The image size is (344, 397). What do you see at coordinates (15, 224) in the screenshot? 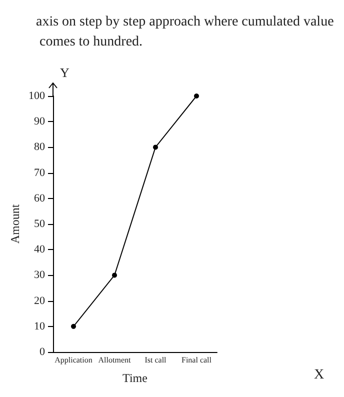
I see `y-axis-title: Amount` at bounding box center [15, 224].